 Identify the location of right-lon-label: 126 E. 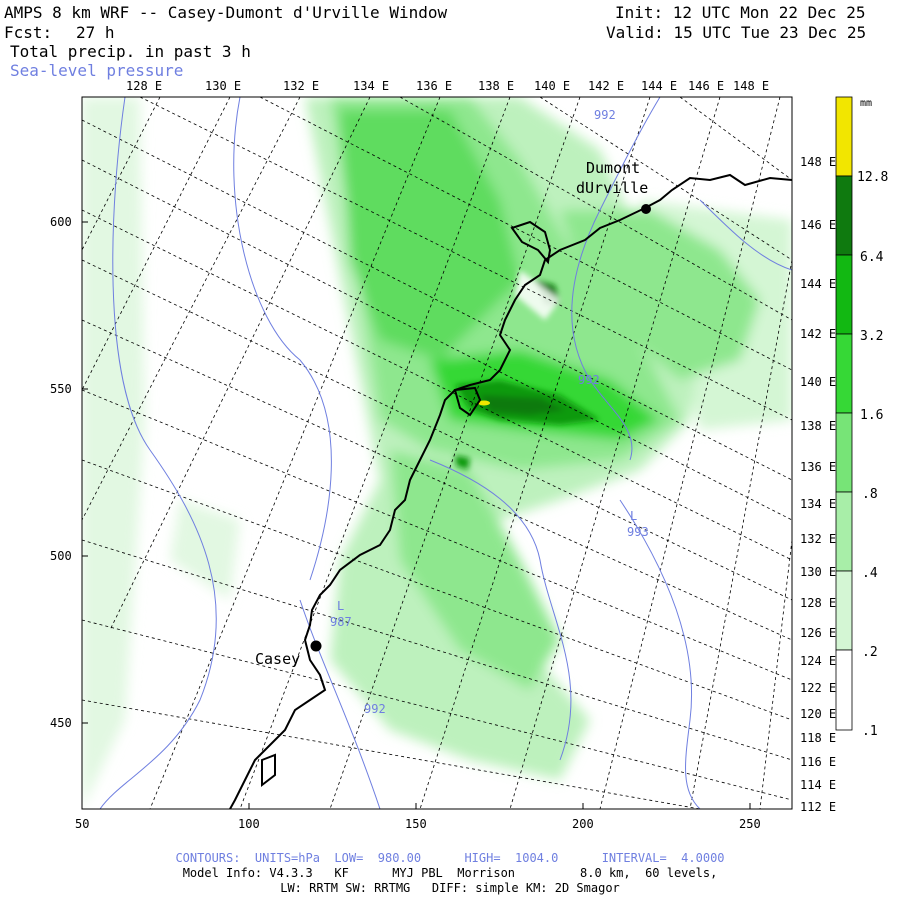
(818, 633).